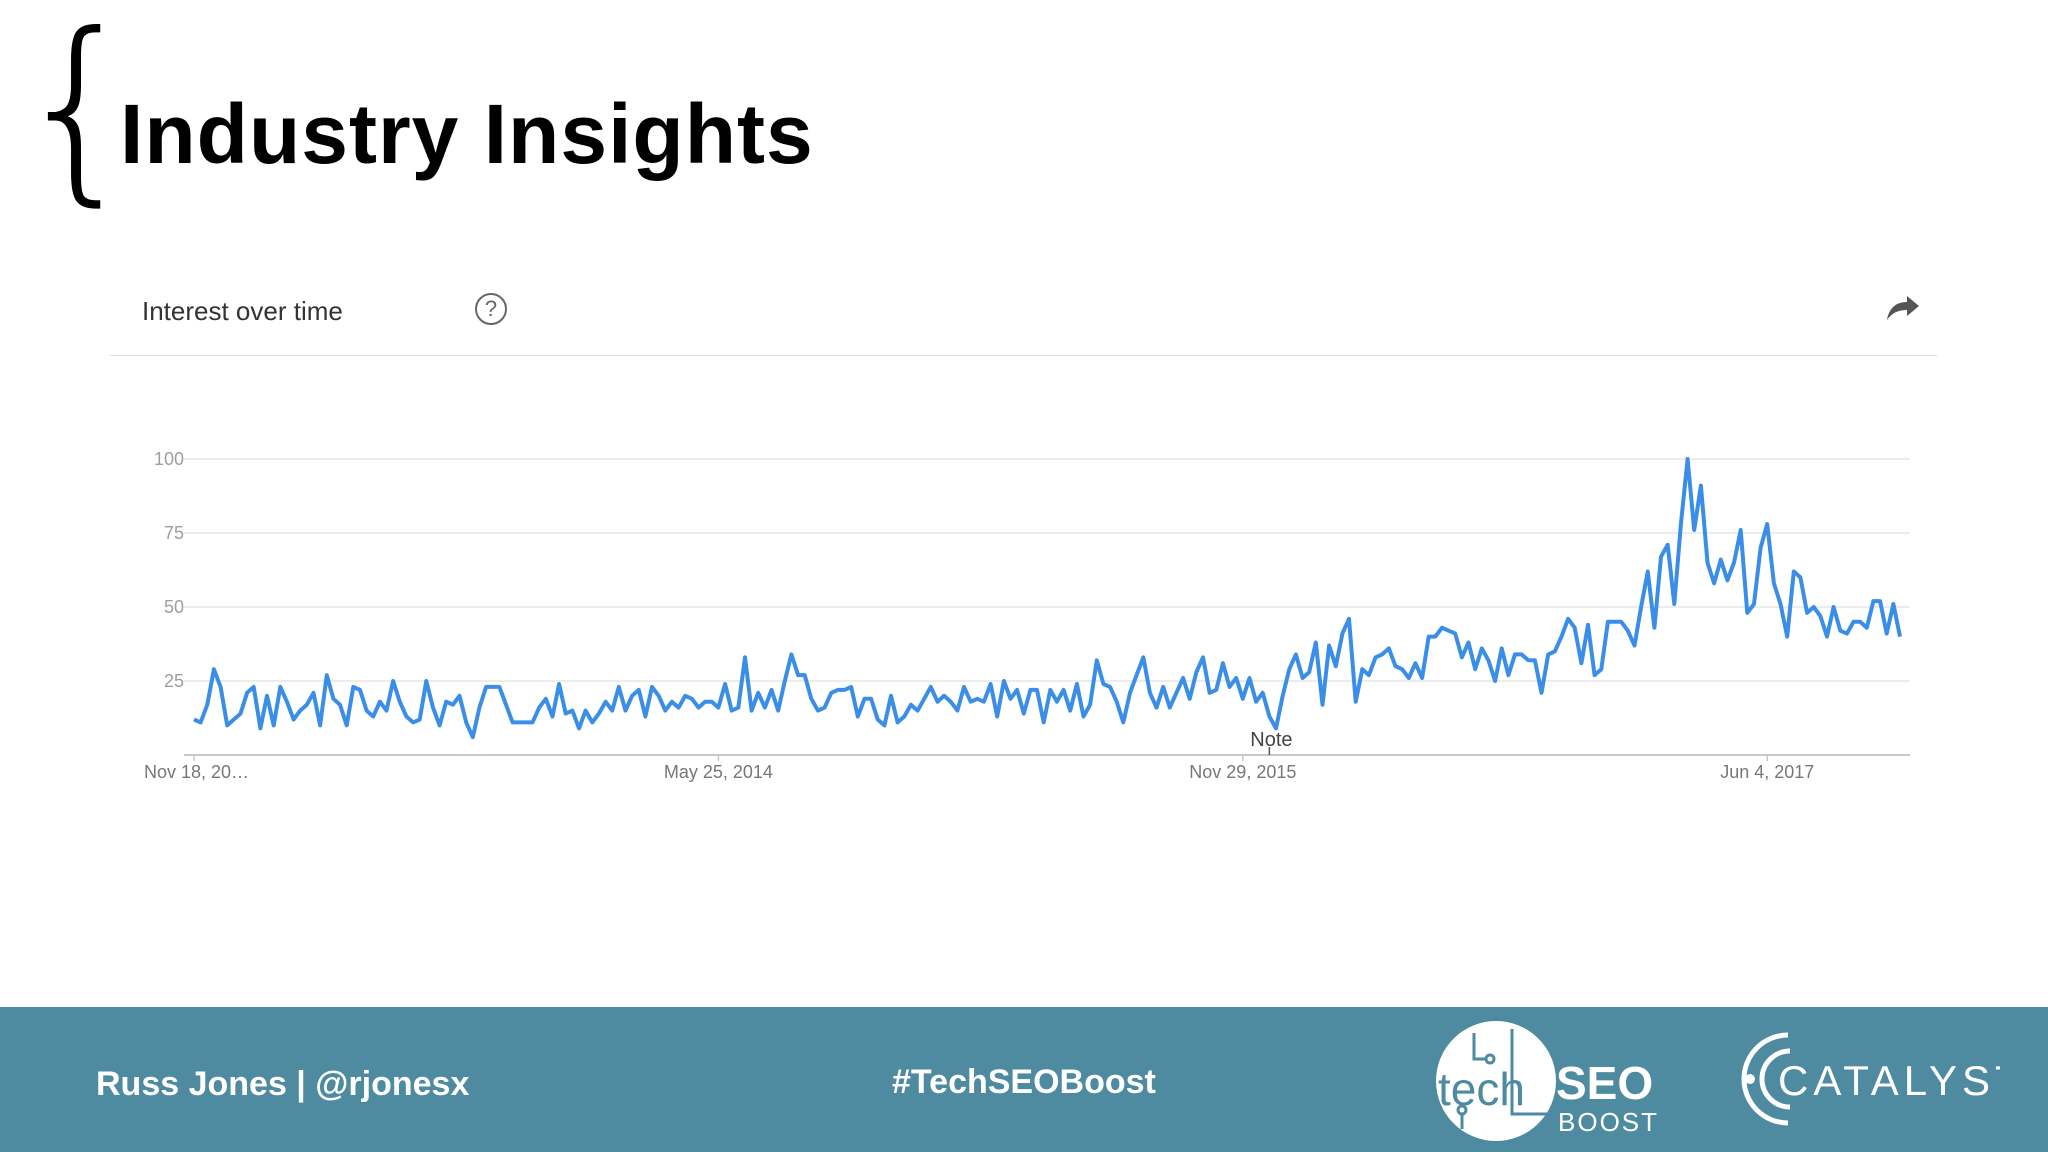 The width and height of the screenshot is (2048, 1152). Describe the element at coordinates (1023, 318) in the screenshot. I see `interest-panel-header: Interest over time ?` at that location.